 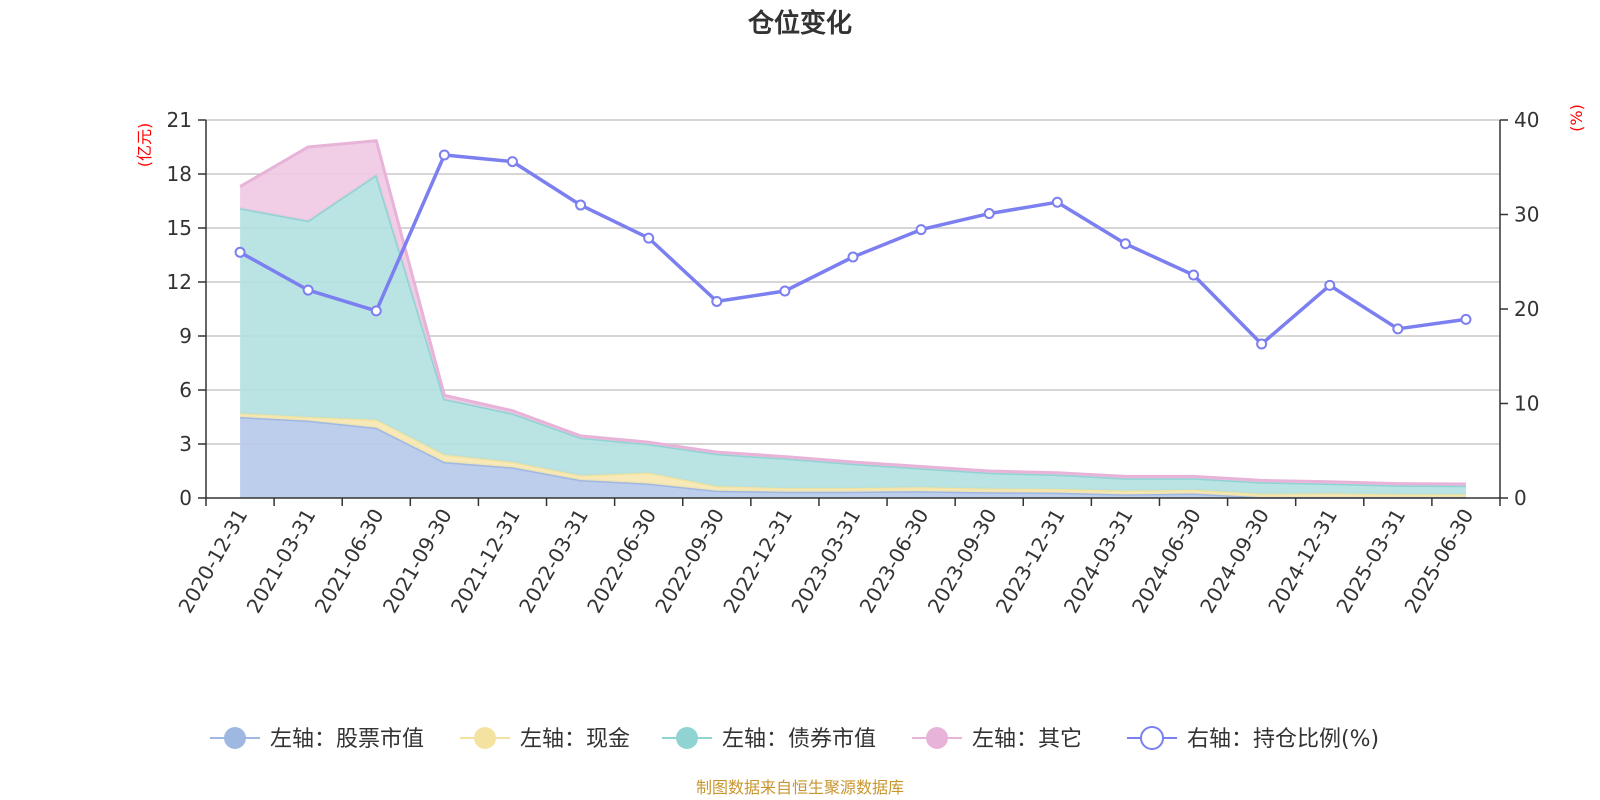 I want to click on legend-label-1: 左轴：现金, so click(x=575, y=739).